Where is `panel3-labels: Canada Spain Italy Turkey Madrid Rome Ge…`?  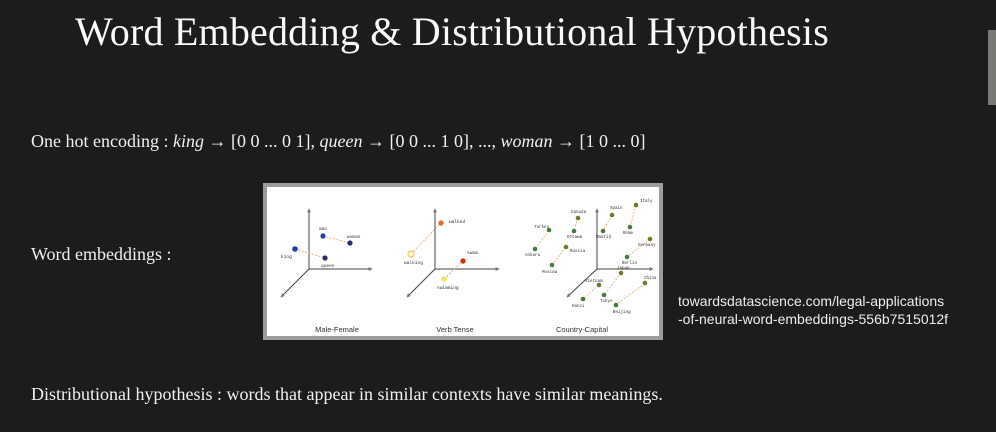 panel3-labels: Canada Spain Italy Turkey Madrid Rome Ge… is located at coordinates (591, 257).